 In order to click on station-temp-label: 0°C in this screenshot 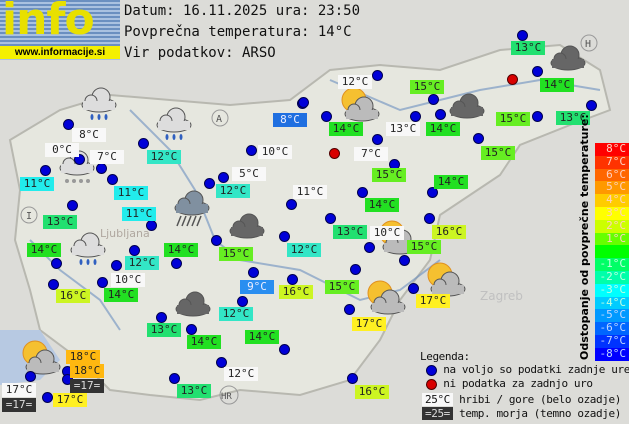, I will do `click(62, 150)`.